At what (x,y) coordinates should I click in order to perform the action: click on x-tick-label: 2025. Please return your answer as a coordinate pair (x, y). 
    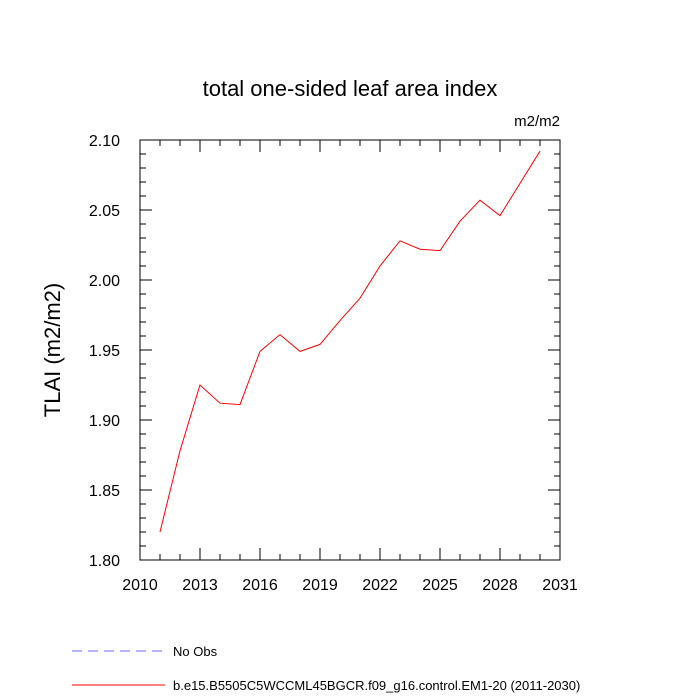
    Looking at the image, I should click on (440, 585).